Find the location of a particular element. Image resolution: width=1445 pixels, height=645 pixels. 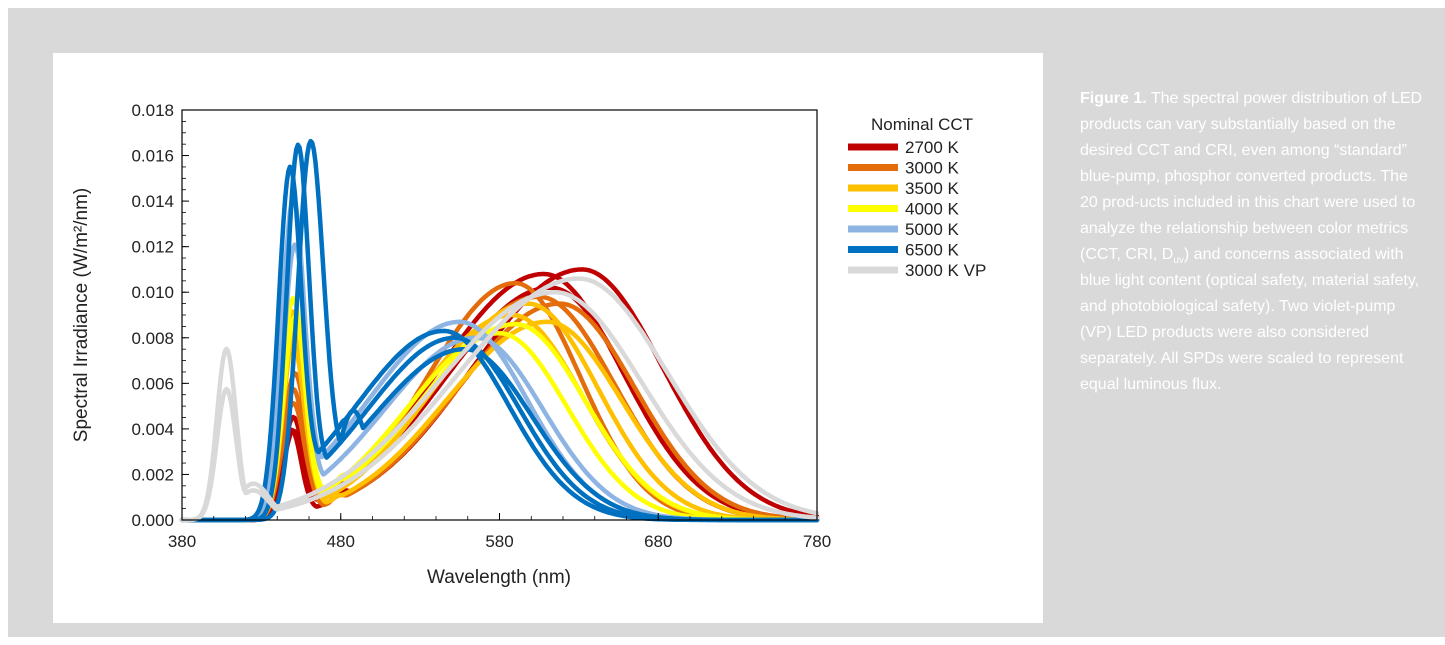

legend-title: Nominal CCT is located at coordinates (922, 124).